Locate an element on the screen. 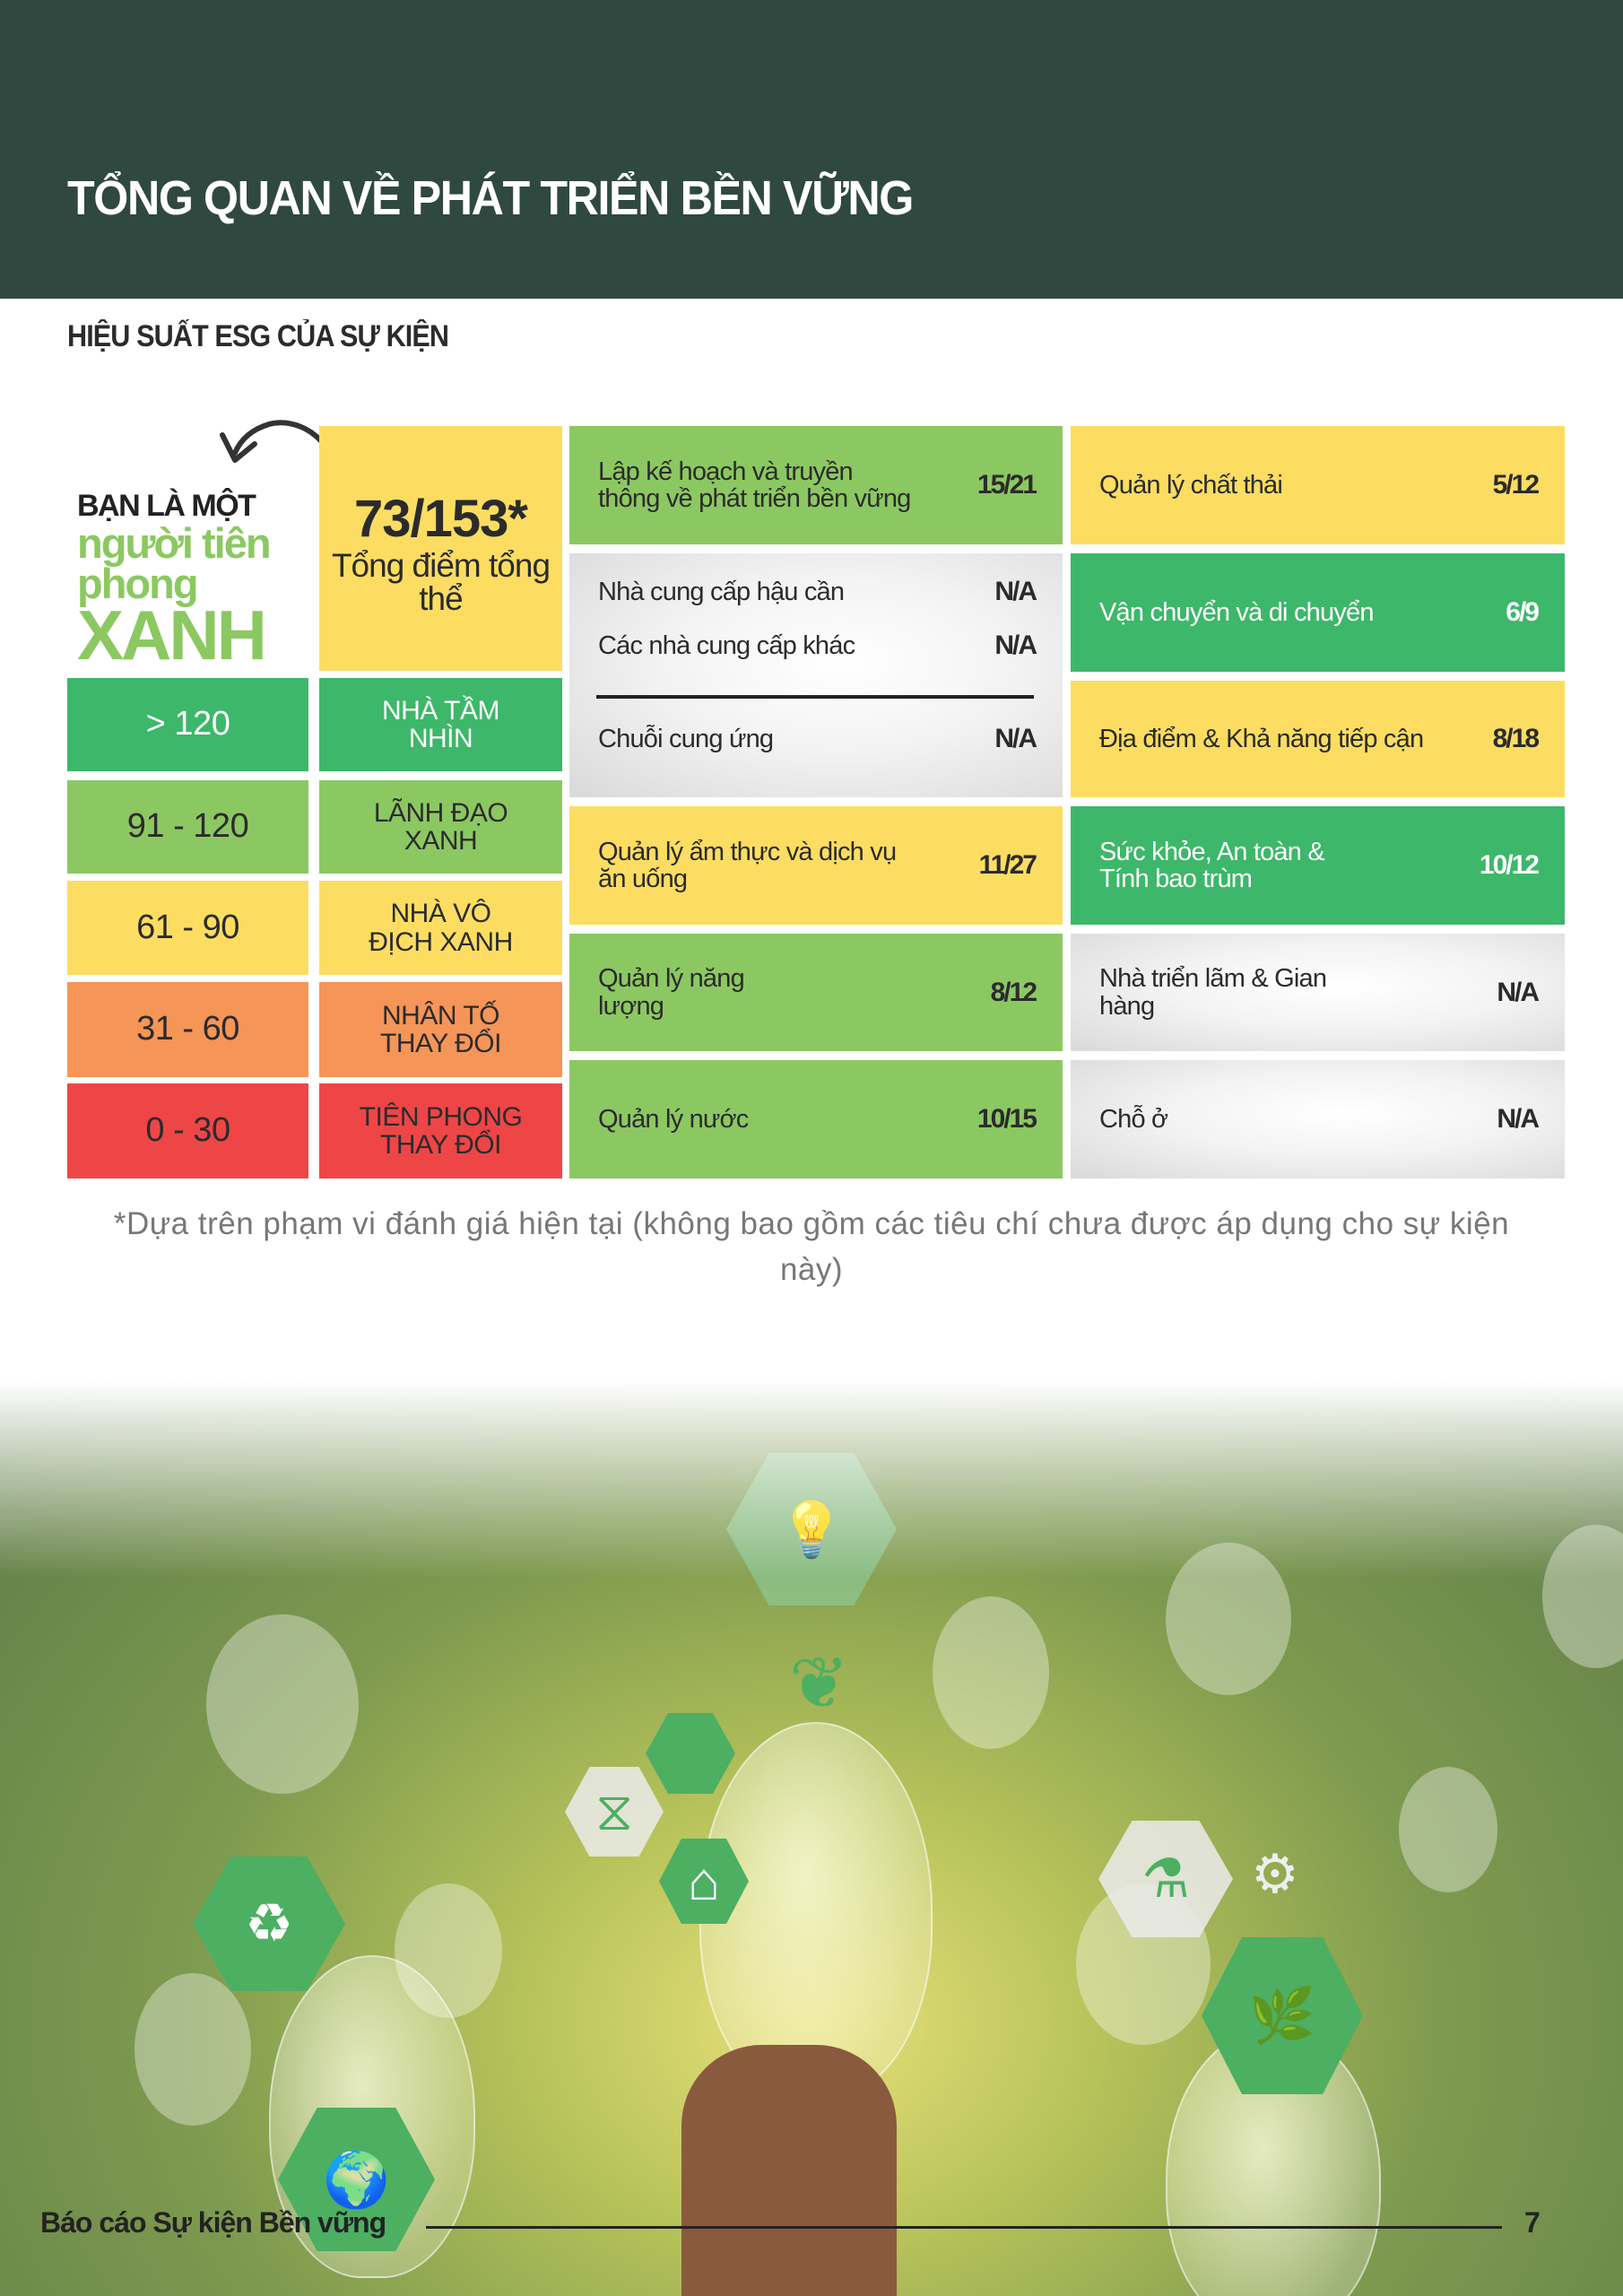 This screenshot has width=1623, height=2296. level-label: LÃNH ĐẠO XANH is located at coordinates (440, 827).